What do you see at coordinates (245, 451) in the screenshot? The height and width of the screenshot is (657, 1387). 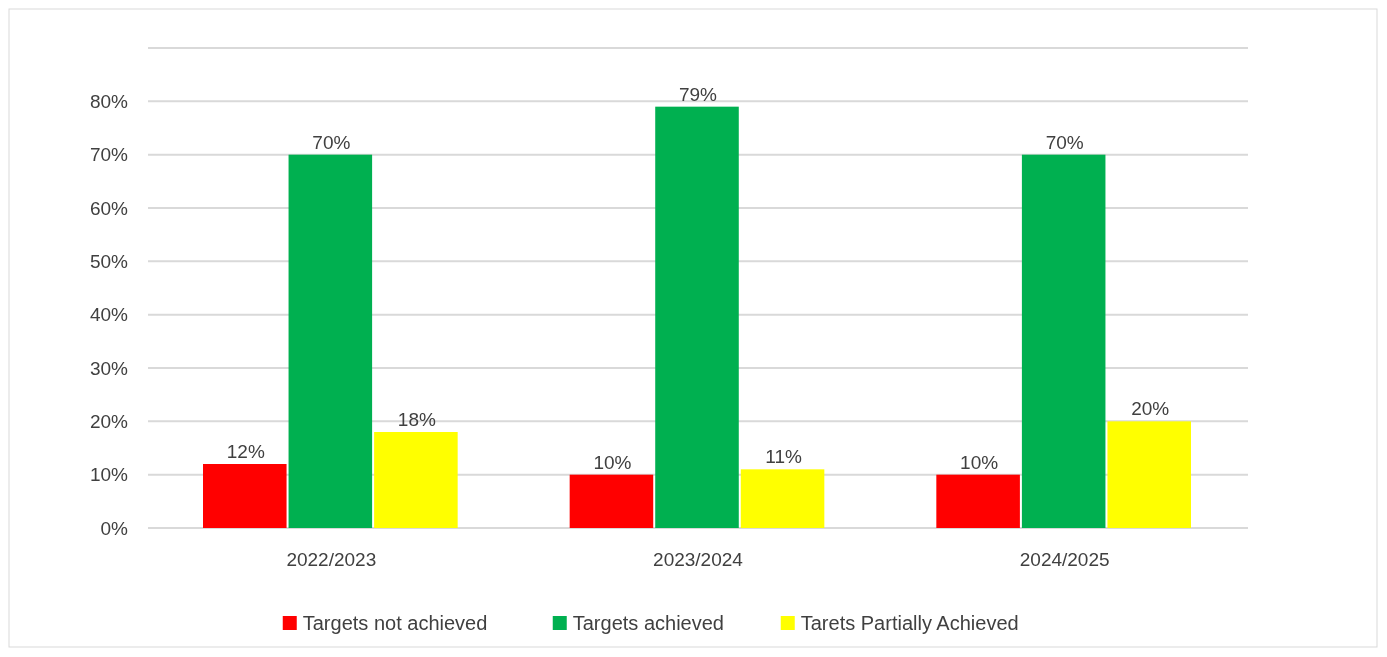 I see `data-label: 12%` at bounding box center [245, 451].